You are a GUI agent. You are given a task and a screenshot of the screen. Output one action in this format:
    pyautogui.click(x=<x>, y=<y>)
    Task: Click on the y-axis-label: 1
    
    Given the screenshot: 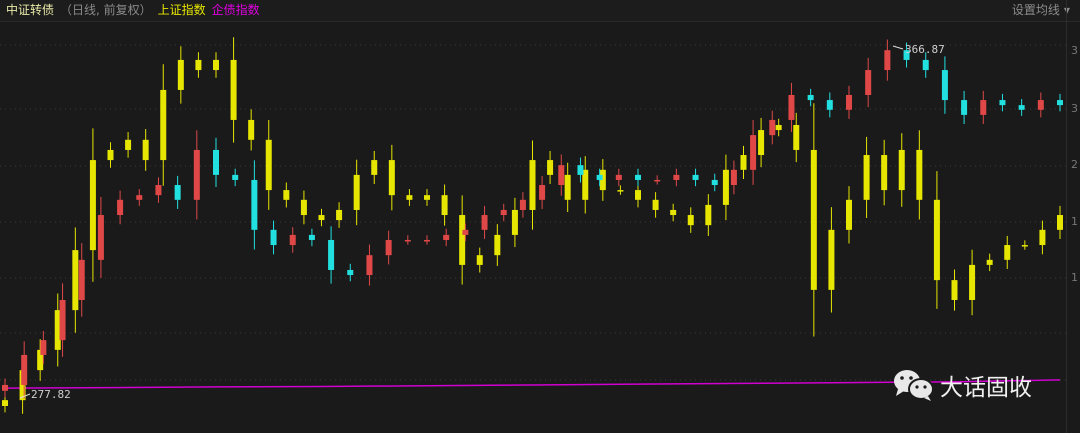 What is the action you would take?
    pyautogui.click(x=1074, y=221)
    